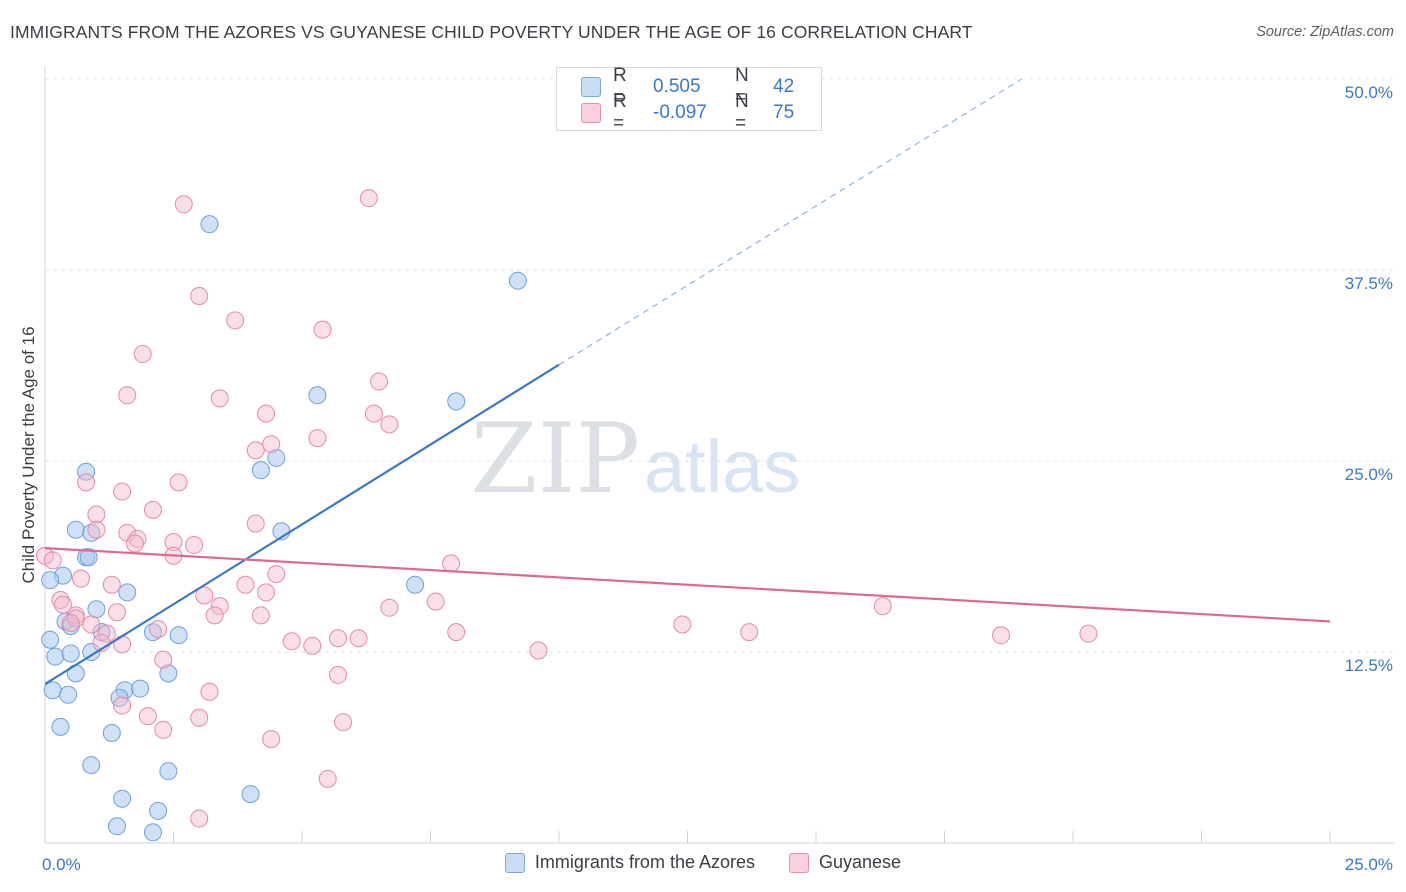 Image resolution: width=1406 pixels, height=892 pixels. I want to click on legend-item-azores: Immigrants from the Azores, so click(629, 862).